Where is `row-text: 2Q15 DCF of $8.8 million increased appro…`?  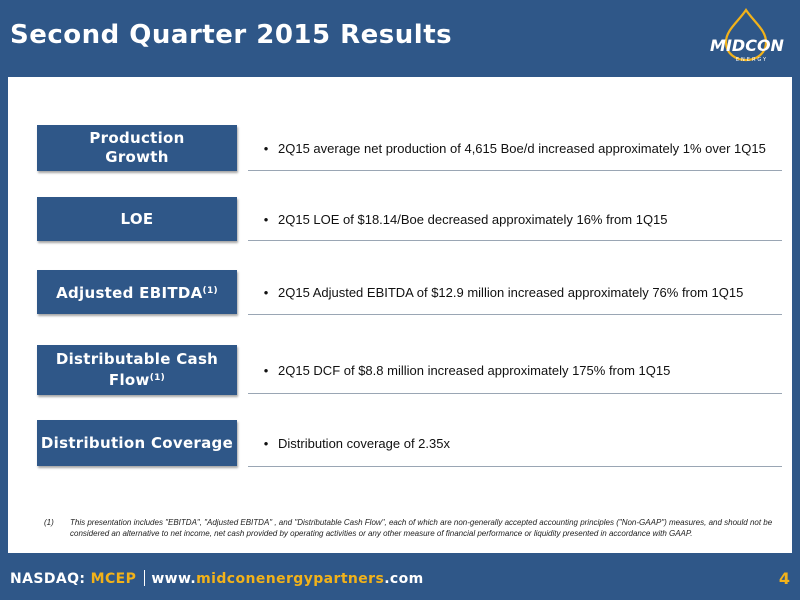
row-text: 2Q15 DCF of $8.8 million increased appro… is located at coordinates (474, 370).